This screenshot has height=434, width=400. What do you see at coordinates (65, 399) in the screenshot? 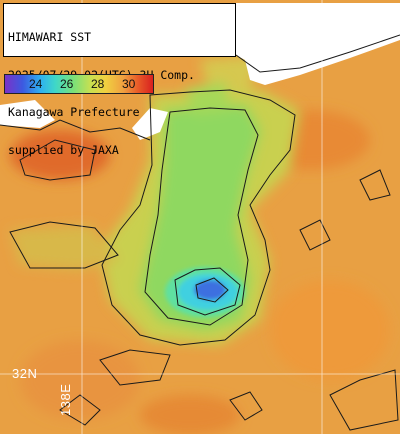
I see `longitude-label: 138E` at bounding box center [65, 399].